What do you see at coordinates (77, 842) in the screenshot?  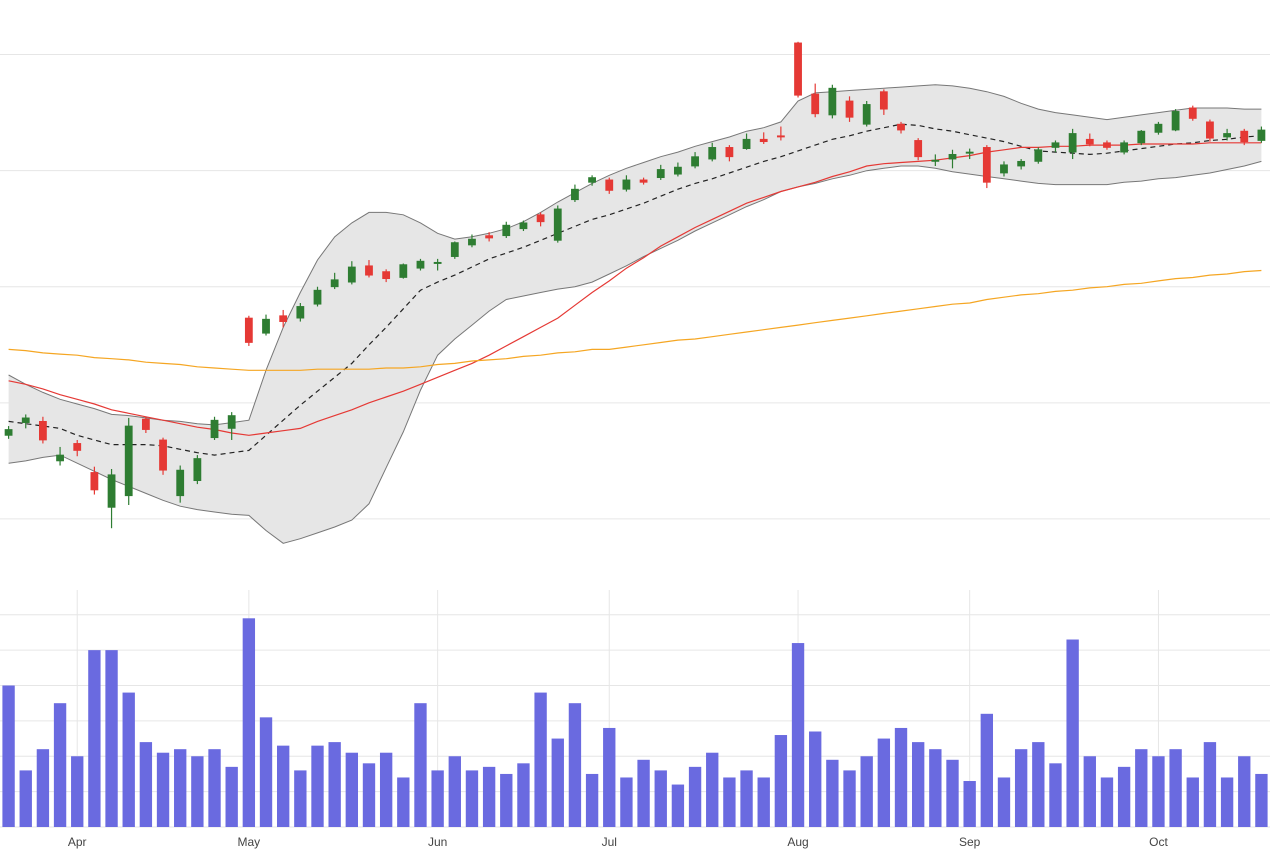 I see `x-tick-label: Apr` at bounding box center [77, 842].